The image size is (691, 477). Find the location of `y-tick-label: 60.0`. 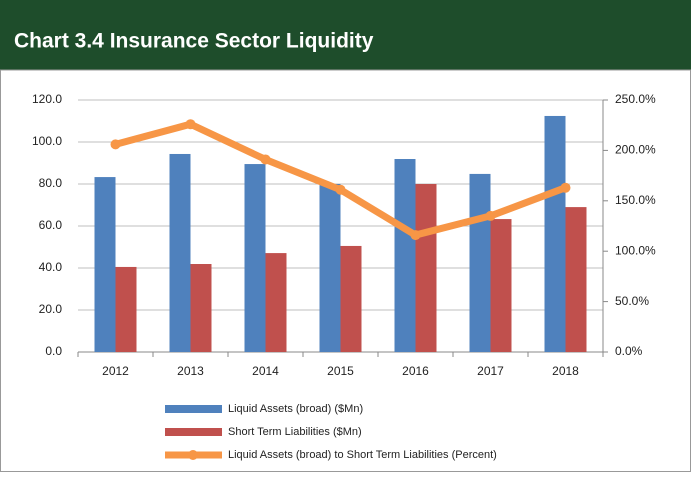

y-tick-label: 60.0 is located at coordinates (51, 225).